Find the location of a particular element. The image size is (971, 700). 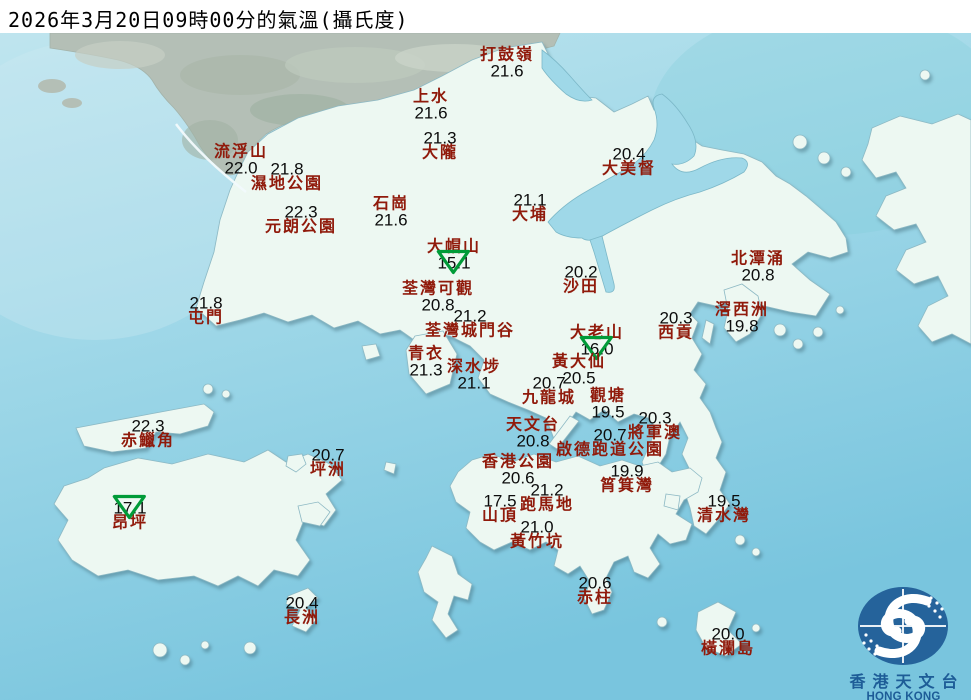

temperature-value: 21.3 is located at coordinates (440, 138).